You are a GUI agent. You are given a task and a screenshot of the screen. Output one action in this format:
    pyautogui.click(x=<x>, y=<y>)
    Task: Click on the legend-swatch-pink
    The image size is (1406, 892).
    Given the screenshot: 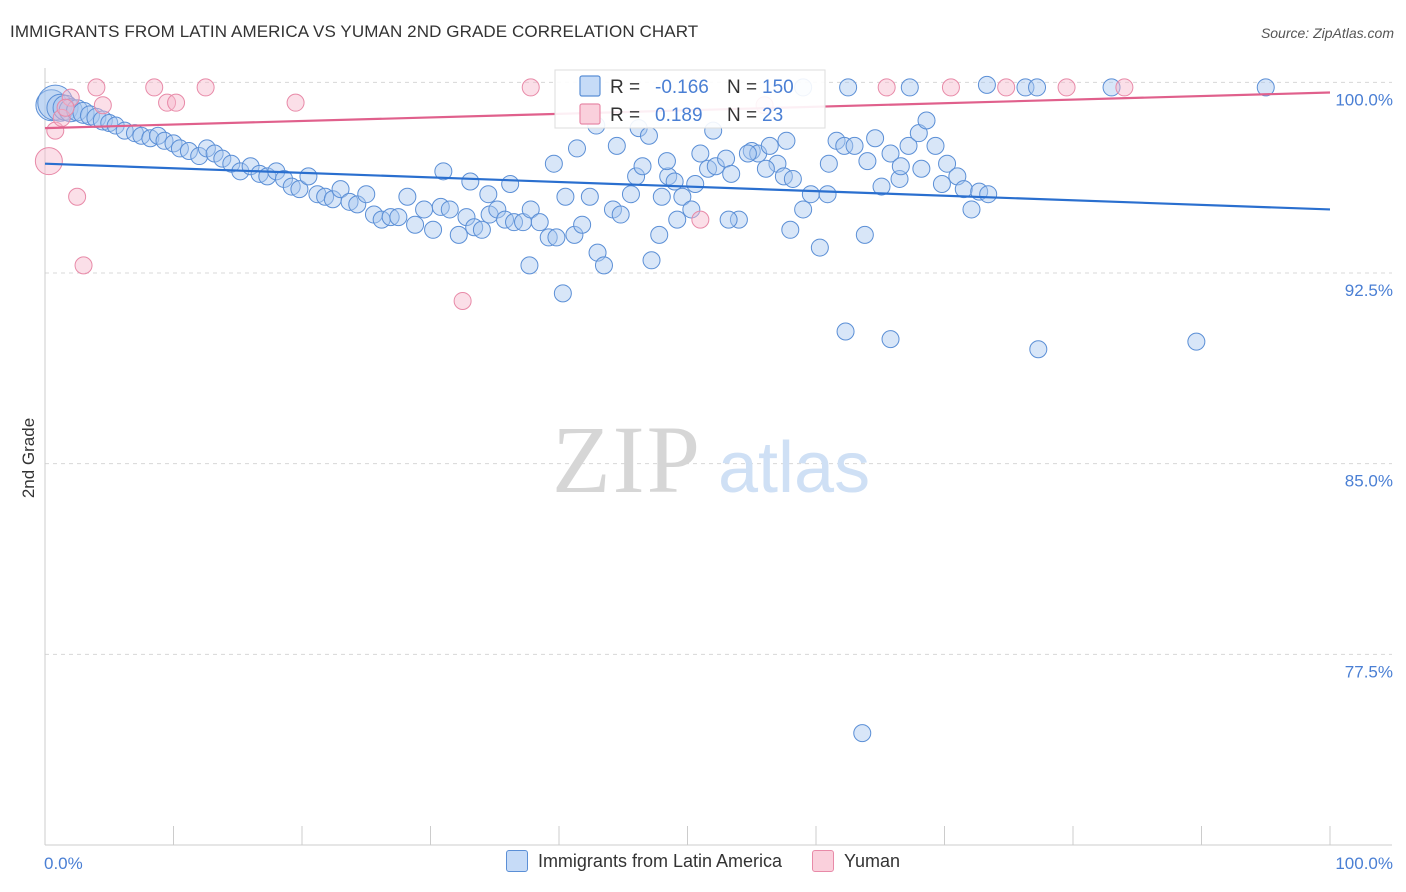 What is the action you would take?
    pyautogui.click(x=823, y=861)
    